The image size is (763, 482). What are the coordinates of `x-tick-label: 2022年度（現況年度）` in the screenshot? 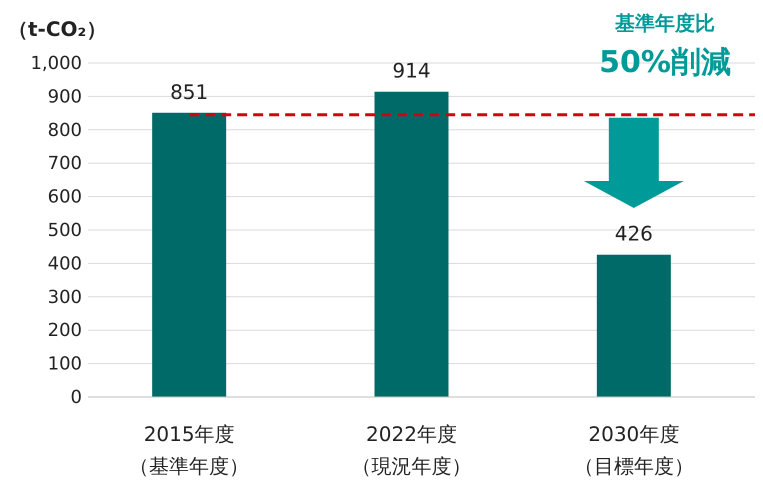 It's located at (411, 450).